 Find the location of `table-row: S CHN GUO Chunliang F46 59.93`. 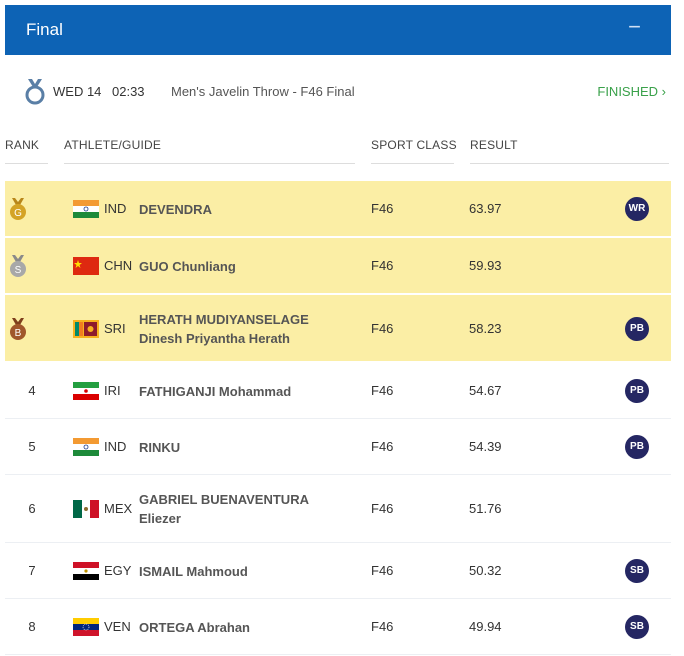

table-row: S CHN GUO Chunliang F46 59.93 is located at coordinates (338, 266).